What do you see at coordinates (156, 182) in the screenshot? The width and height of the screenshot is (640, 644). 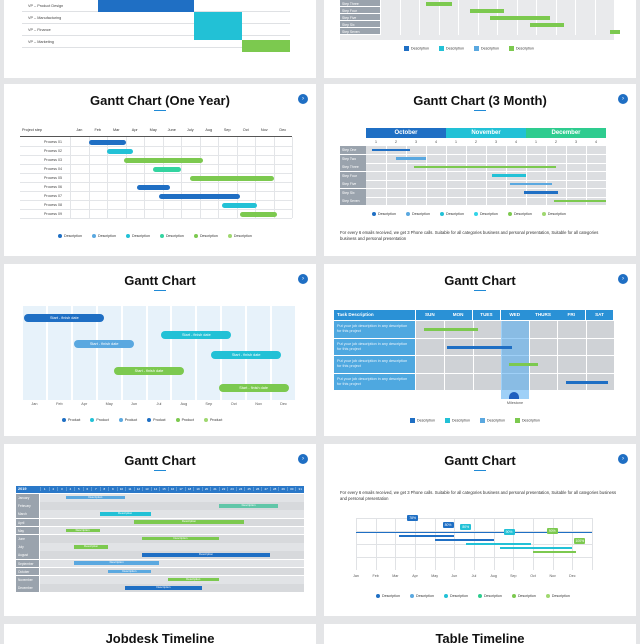 I see `row-line` at bounding box center [156, 182].